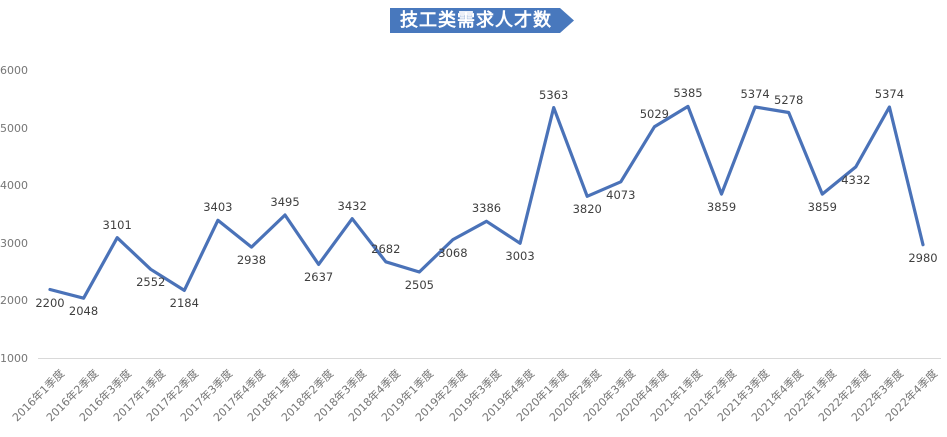  Describe the element at coordinates (14, 185) in the screenshot. I see `y-tick-label: 4000` at that location.